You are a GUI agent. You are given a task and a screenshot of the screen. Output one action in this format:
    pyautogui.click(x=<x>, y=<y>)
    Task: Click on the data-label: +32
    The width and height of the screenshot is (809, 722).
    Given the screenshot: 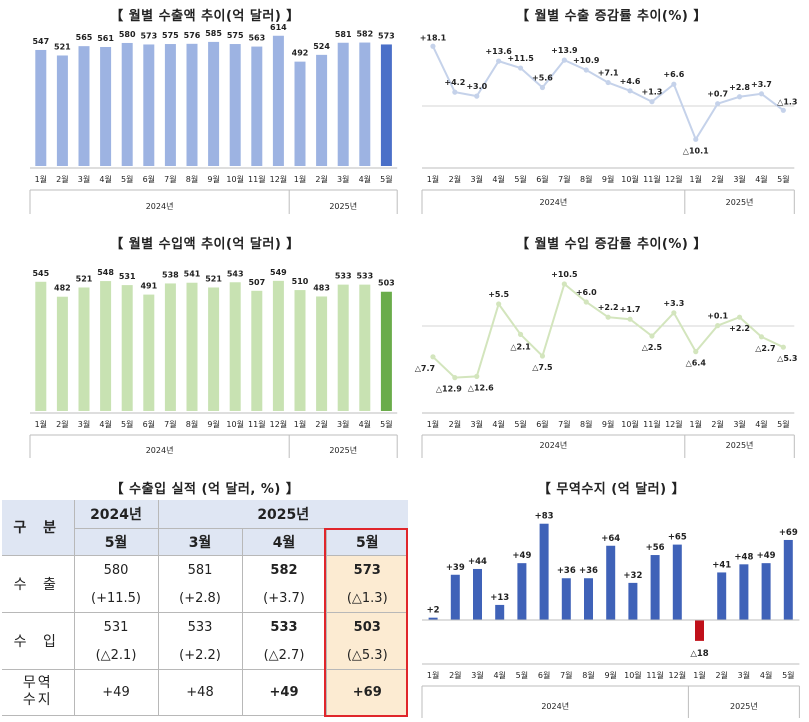 What is the action you would take?
    pyautogui.click(x=632, y=576)
    